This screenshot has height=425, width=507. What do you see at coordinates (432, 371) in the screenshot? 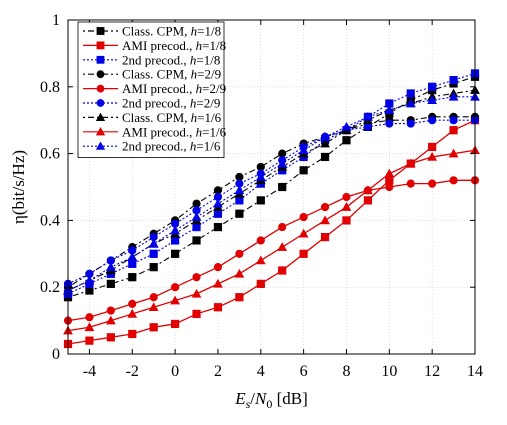
I see `x-tick-label: 12` at bounding box center [432, 371].